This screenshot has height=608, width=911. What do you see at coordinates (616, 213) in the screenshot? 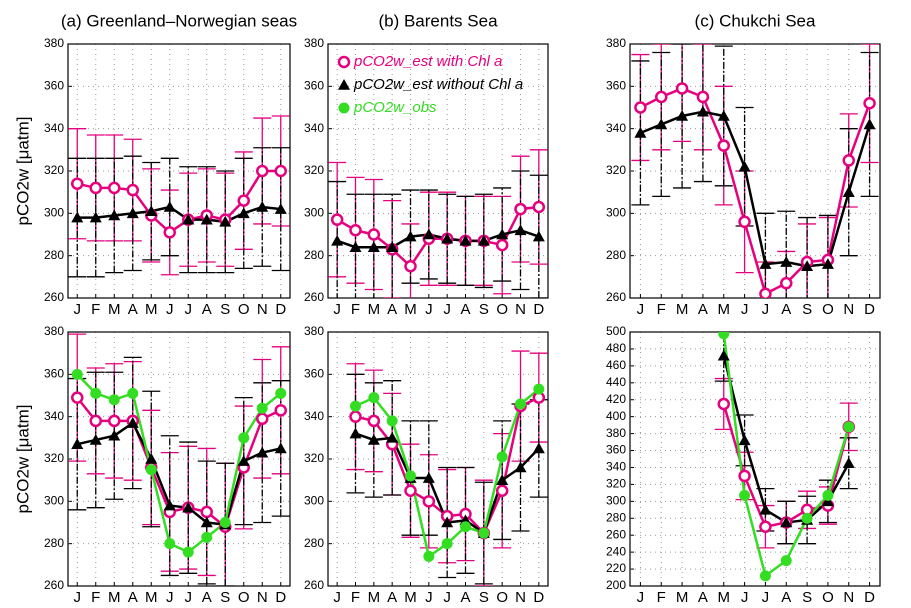
I see `y-tick-label: 300` at bounding box center [616, 213].